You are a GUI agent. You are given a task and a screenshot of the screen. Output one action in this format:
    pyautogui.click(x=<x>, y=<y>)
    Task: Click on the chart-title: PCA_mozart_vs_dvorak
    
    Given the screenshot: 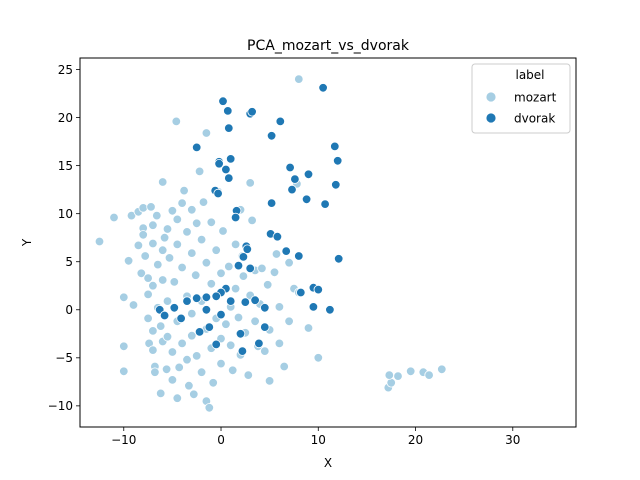 What is the action you would take?
    pyautogui.click(x=328, y=46)
    